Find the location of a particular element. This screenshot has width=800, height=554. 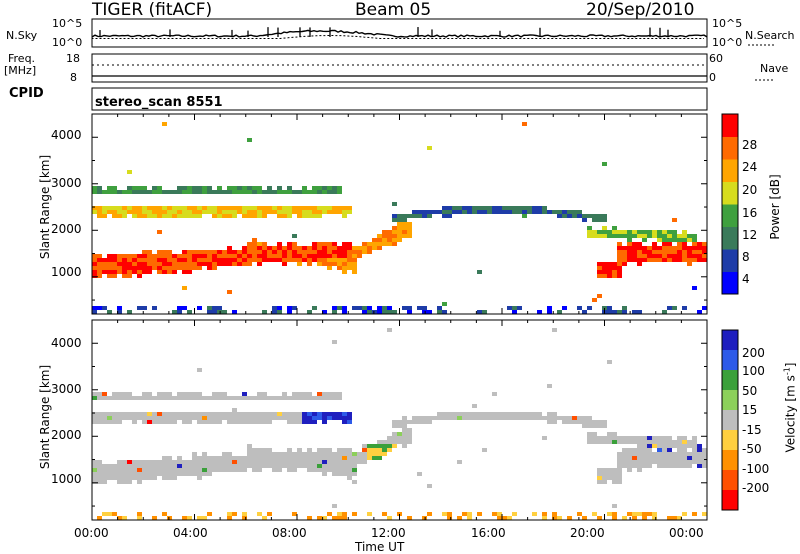

freq-tick-low: 8 is located at coordinates (73, 77).